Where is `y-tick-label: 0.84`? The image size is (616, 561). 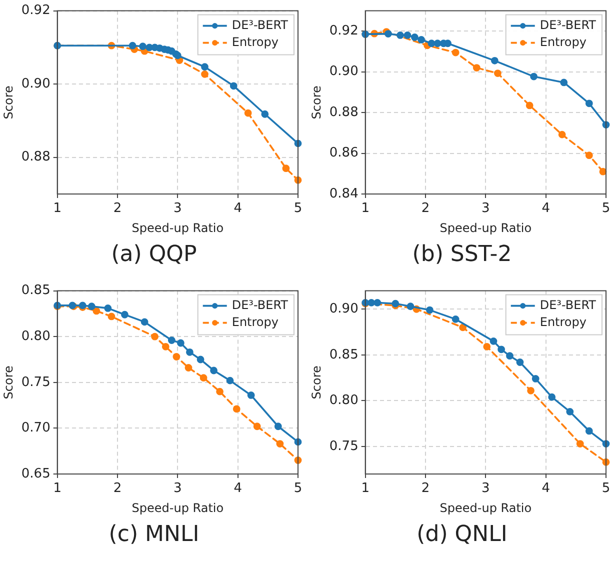 y-tick-label: 0.84 is located at coordinates (343, 194).